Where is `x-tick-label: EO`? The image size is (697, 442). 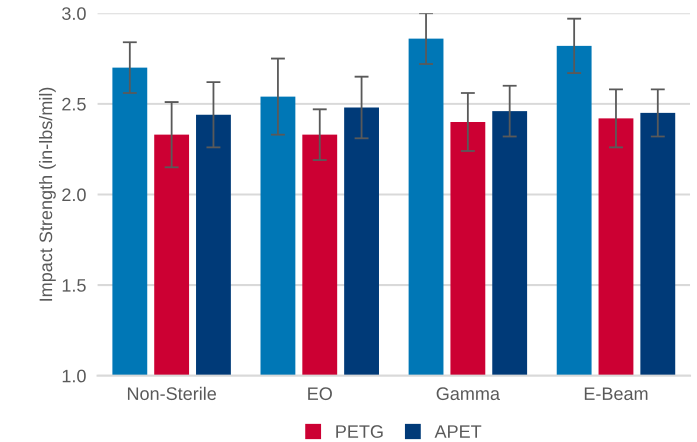
x-tick-label: EO is located at coordinates (320, 393).